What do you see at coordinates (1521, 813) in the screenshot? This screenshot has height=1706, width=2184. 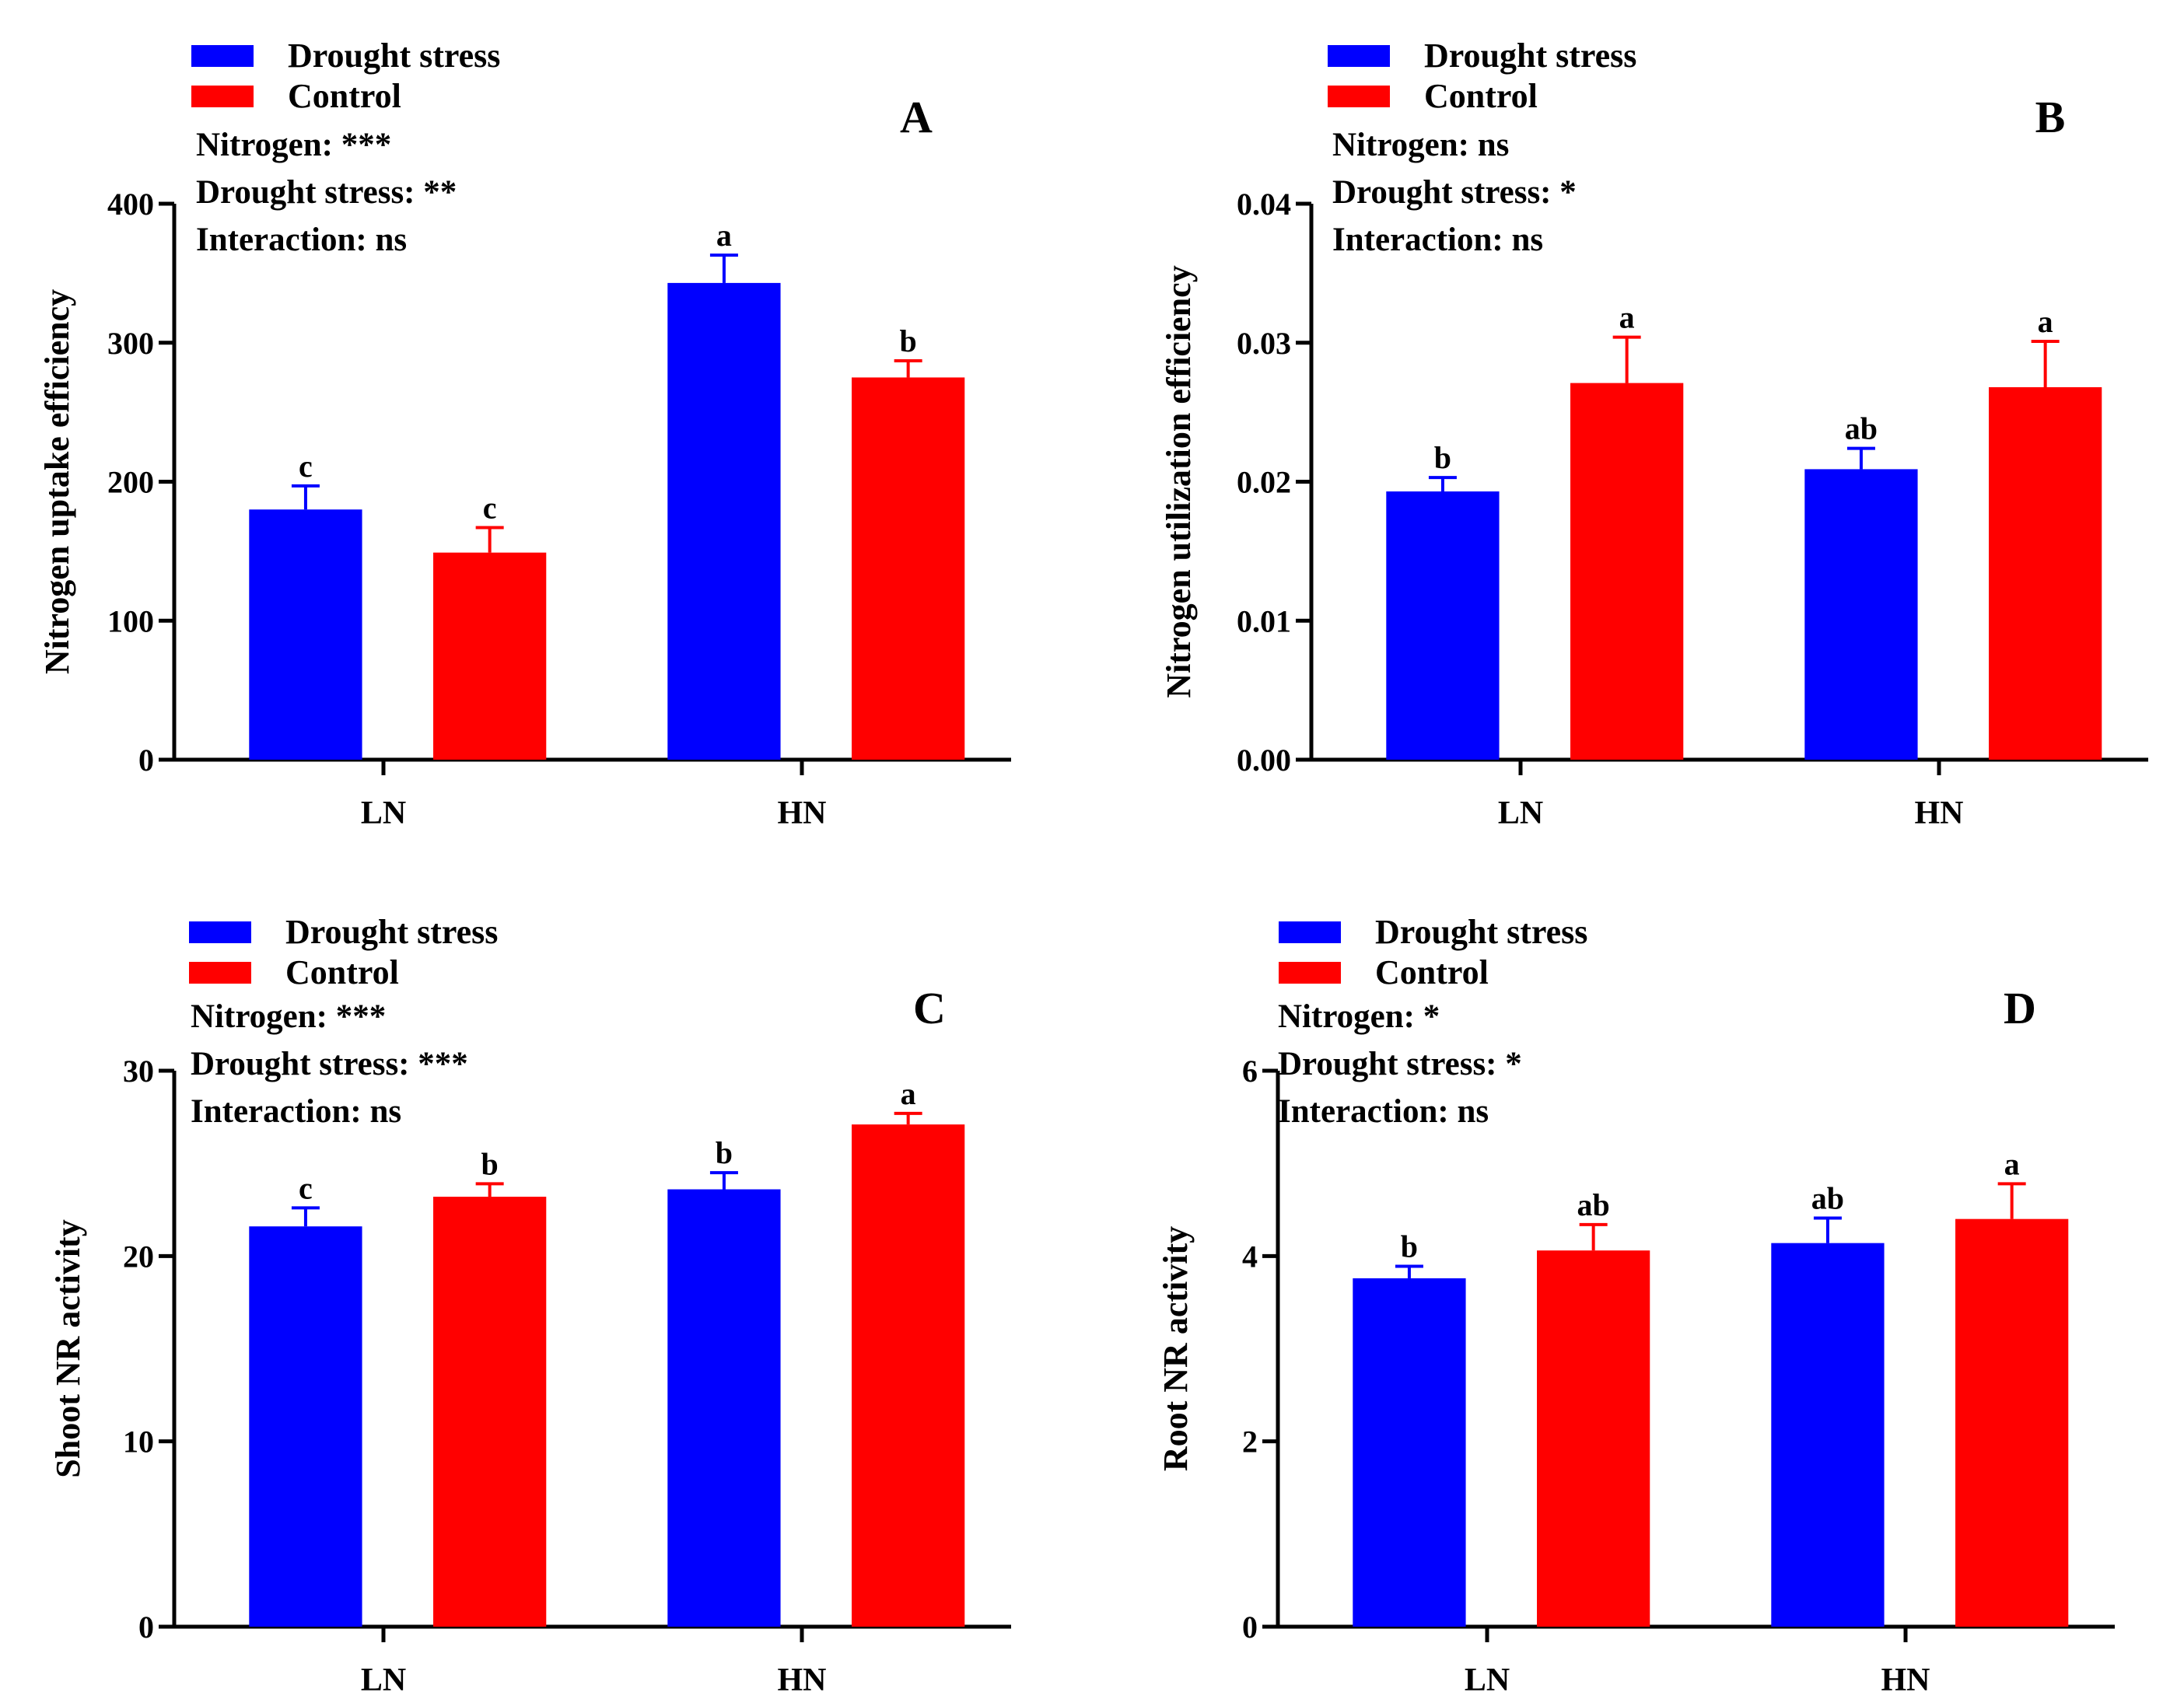 I see `panel-b-category-label: LN` at bounding box center [1521, 813].